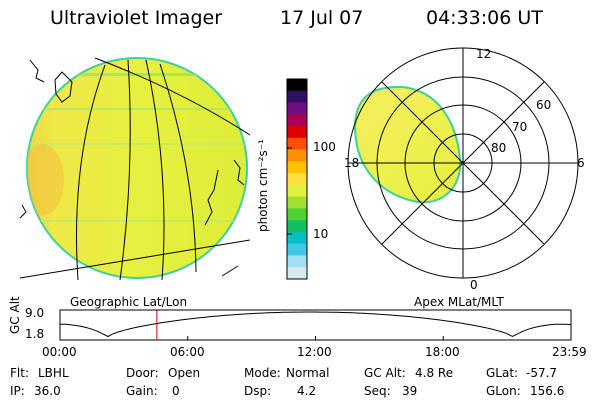 This screenshot has height=400, width=600. What do you see at coordinates (502, 373) in the screenshot?
I see `glat-label: GLat:` at bounding box center [502, 373].